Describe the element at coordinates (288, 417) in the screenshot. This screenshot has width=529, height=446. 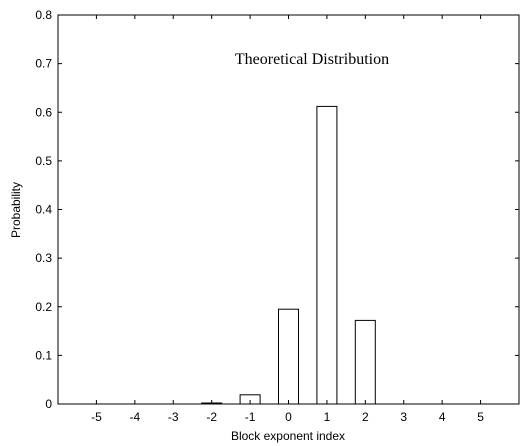
I see `x-tick-label: 0` at that location.